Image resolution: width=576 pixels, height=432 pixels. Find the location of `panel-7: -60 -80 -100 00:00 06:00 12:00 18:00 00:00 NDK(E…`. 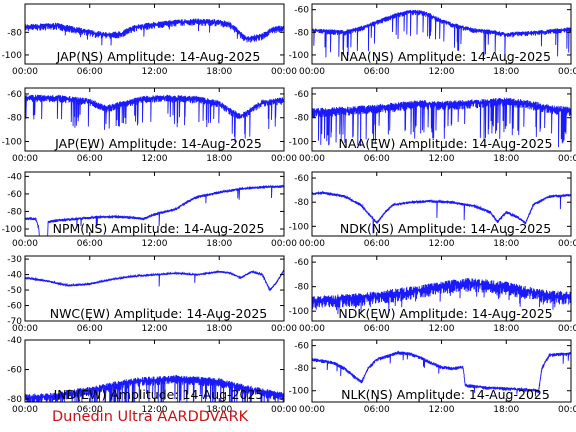

panel-7: -60 -80 -100 00:00 06:00 12:00 18:00 00:00 NDK(E… is located at coordinates (432, 294).